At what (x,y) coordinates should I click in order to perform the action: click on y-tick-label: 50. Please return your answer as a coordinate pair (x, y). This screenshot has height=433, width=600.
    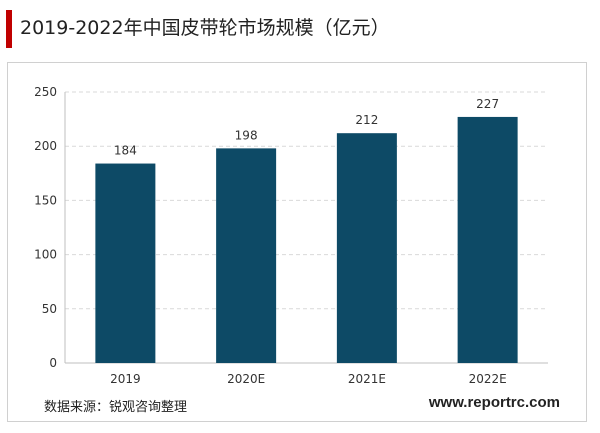
    Looking at the image, I should click on (49, 309).